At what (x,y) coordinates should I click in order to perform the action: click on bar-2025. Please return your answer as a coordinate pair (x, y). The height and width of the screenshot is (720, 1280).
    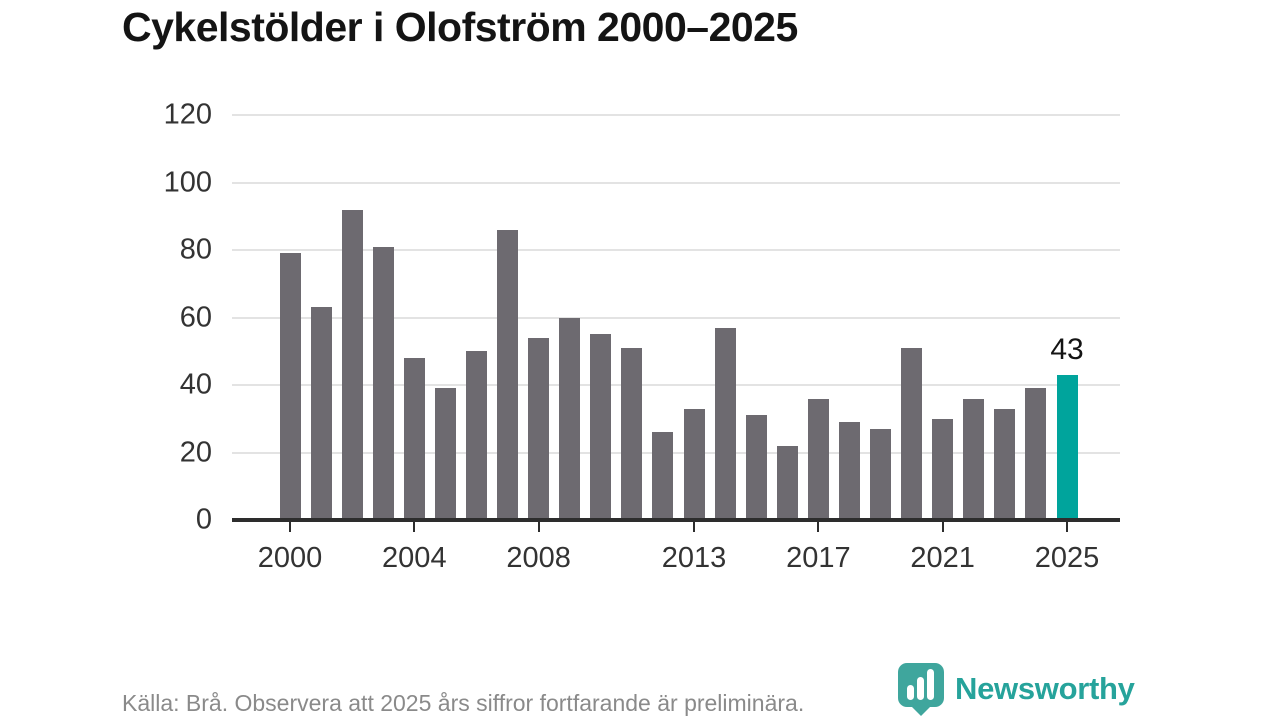
    Looking at the image, I should click on (1067, 447).